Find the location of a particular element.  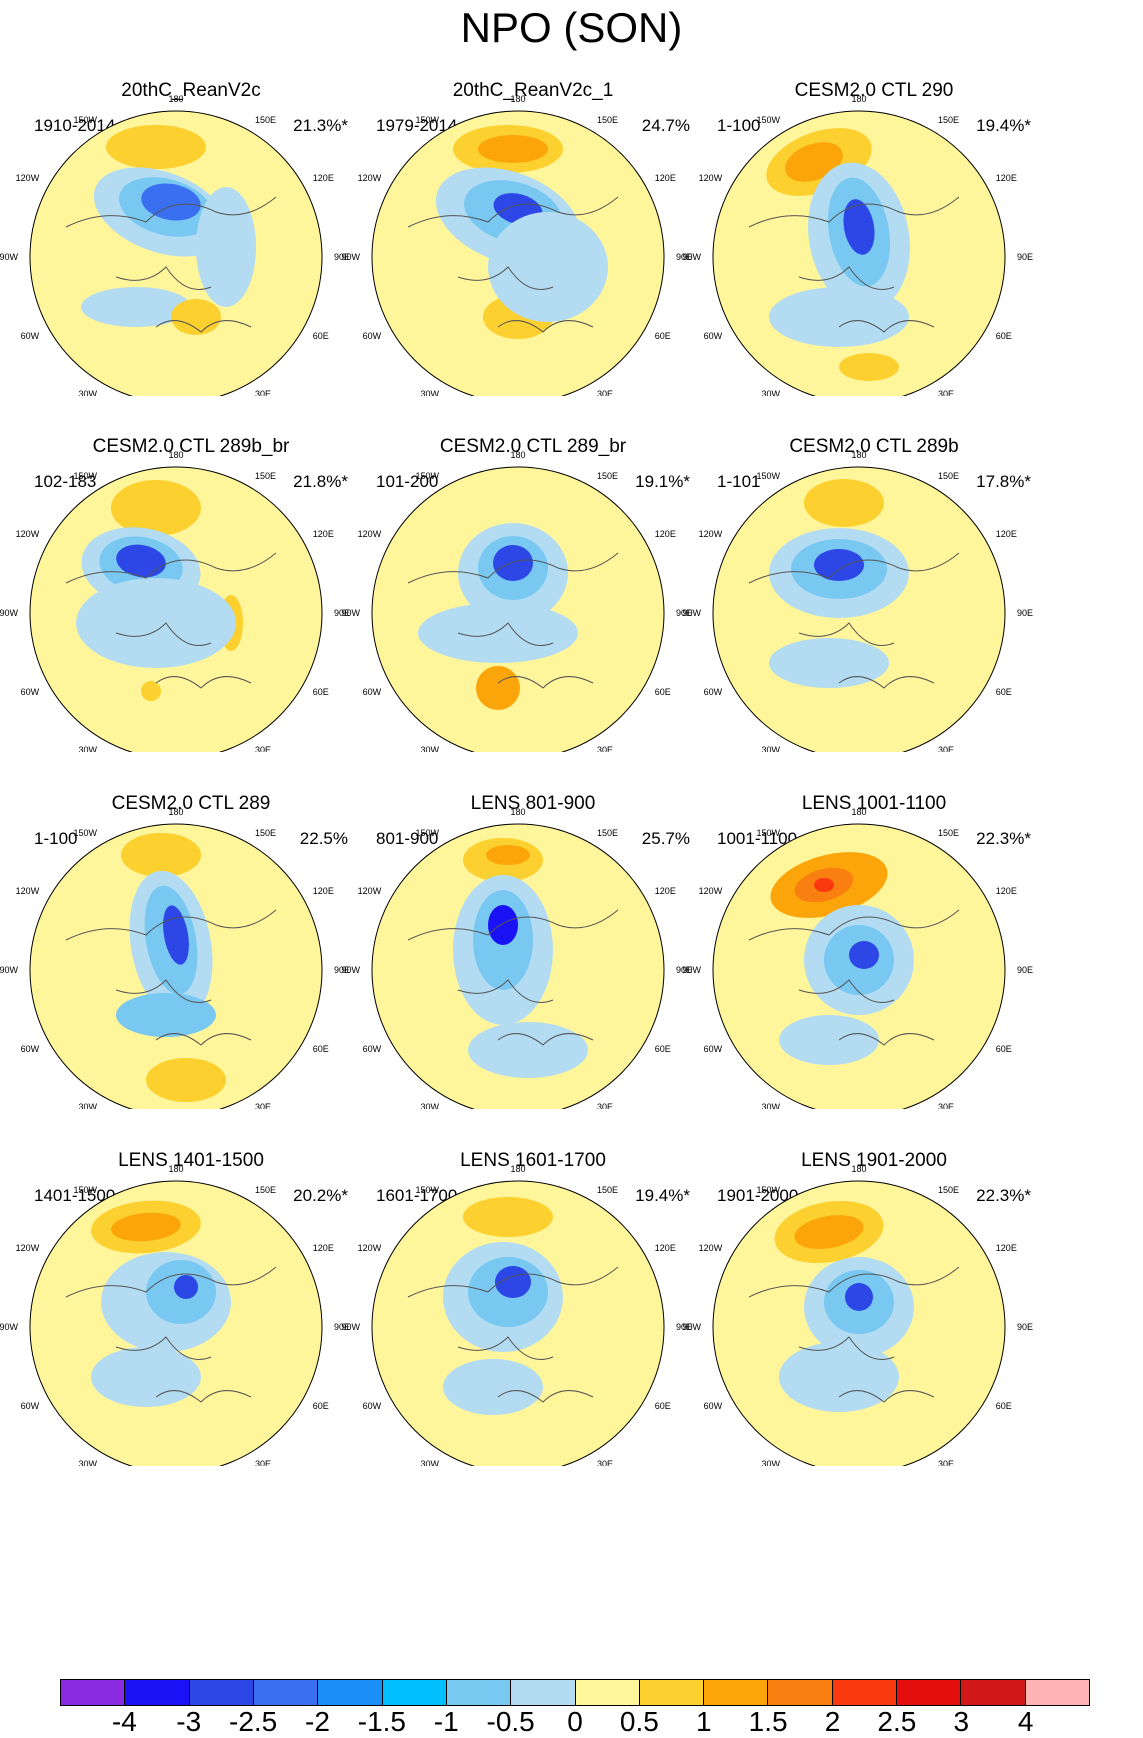

panel-title: CESM2.0 CTL 289_br is located at coordinates (533, 446).